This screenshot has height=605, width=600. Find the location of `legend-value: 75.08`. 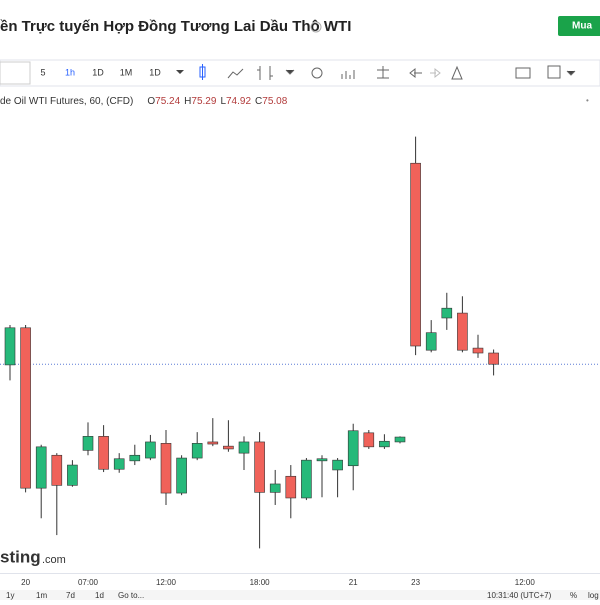

legend-value: 75.08 is located at coordinates (274, 101).